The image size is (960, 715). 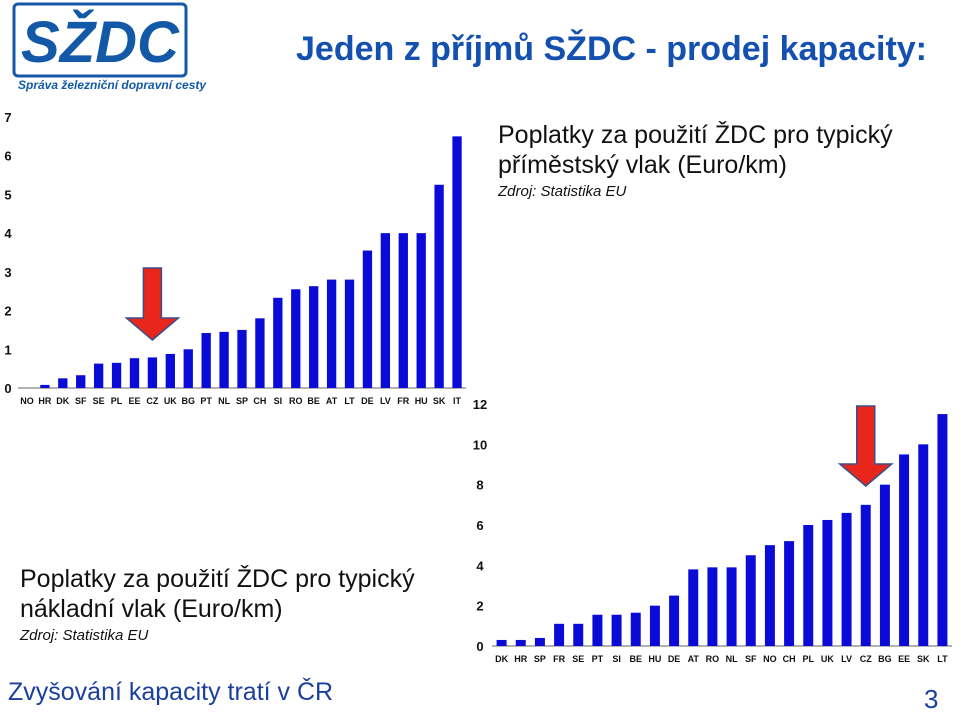 What do you see at coordinates (242, 358) in the screenshot?
I see `suburban-bar-sp` at bounding box center [242, 358].